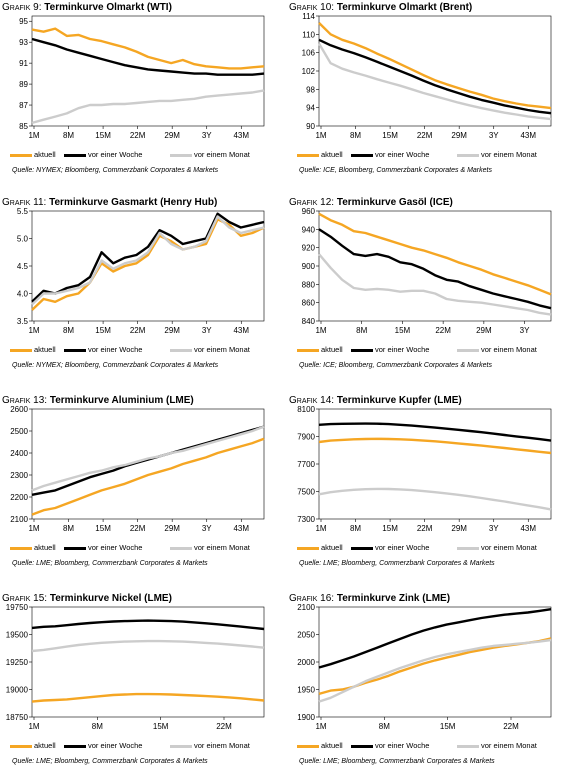 This screenshot has height=783, width=562. Describe the element at coordinates (22, 7) in the screenshot. I see `chart-number: Grafik 9:` at that location.